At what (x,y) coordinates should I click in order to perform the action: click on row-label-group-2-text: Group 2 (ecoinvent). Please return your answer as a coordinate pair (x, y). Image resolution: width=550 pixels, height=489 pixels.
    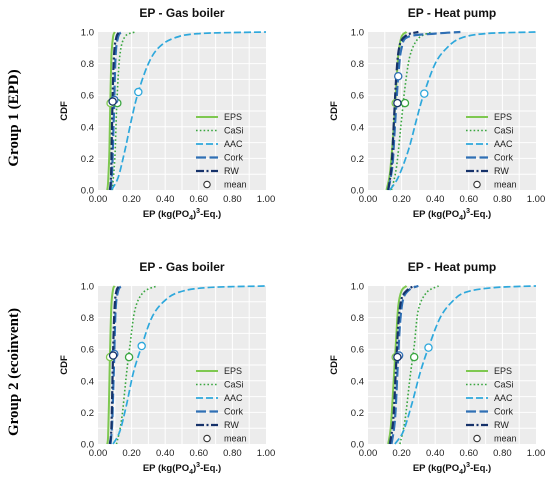
    Looking at the image, I should click on (14, 372).